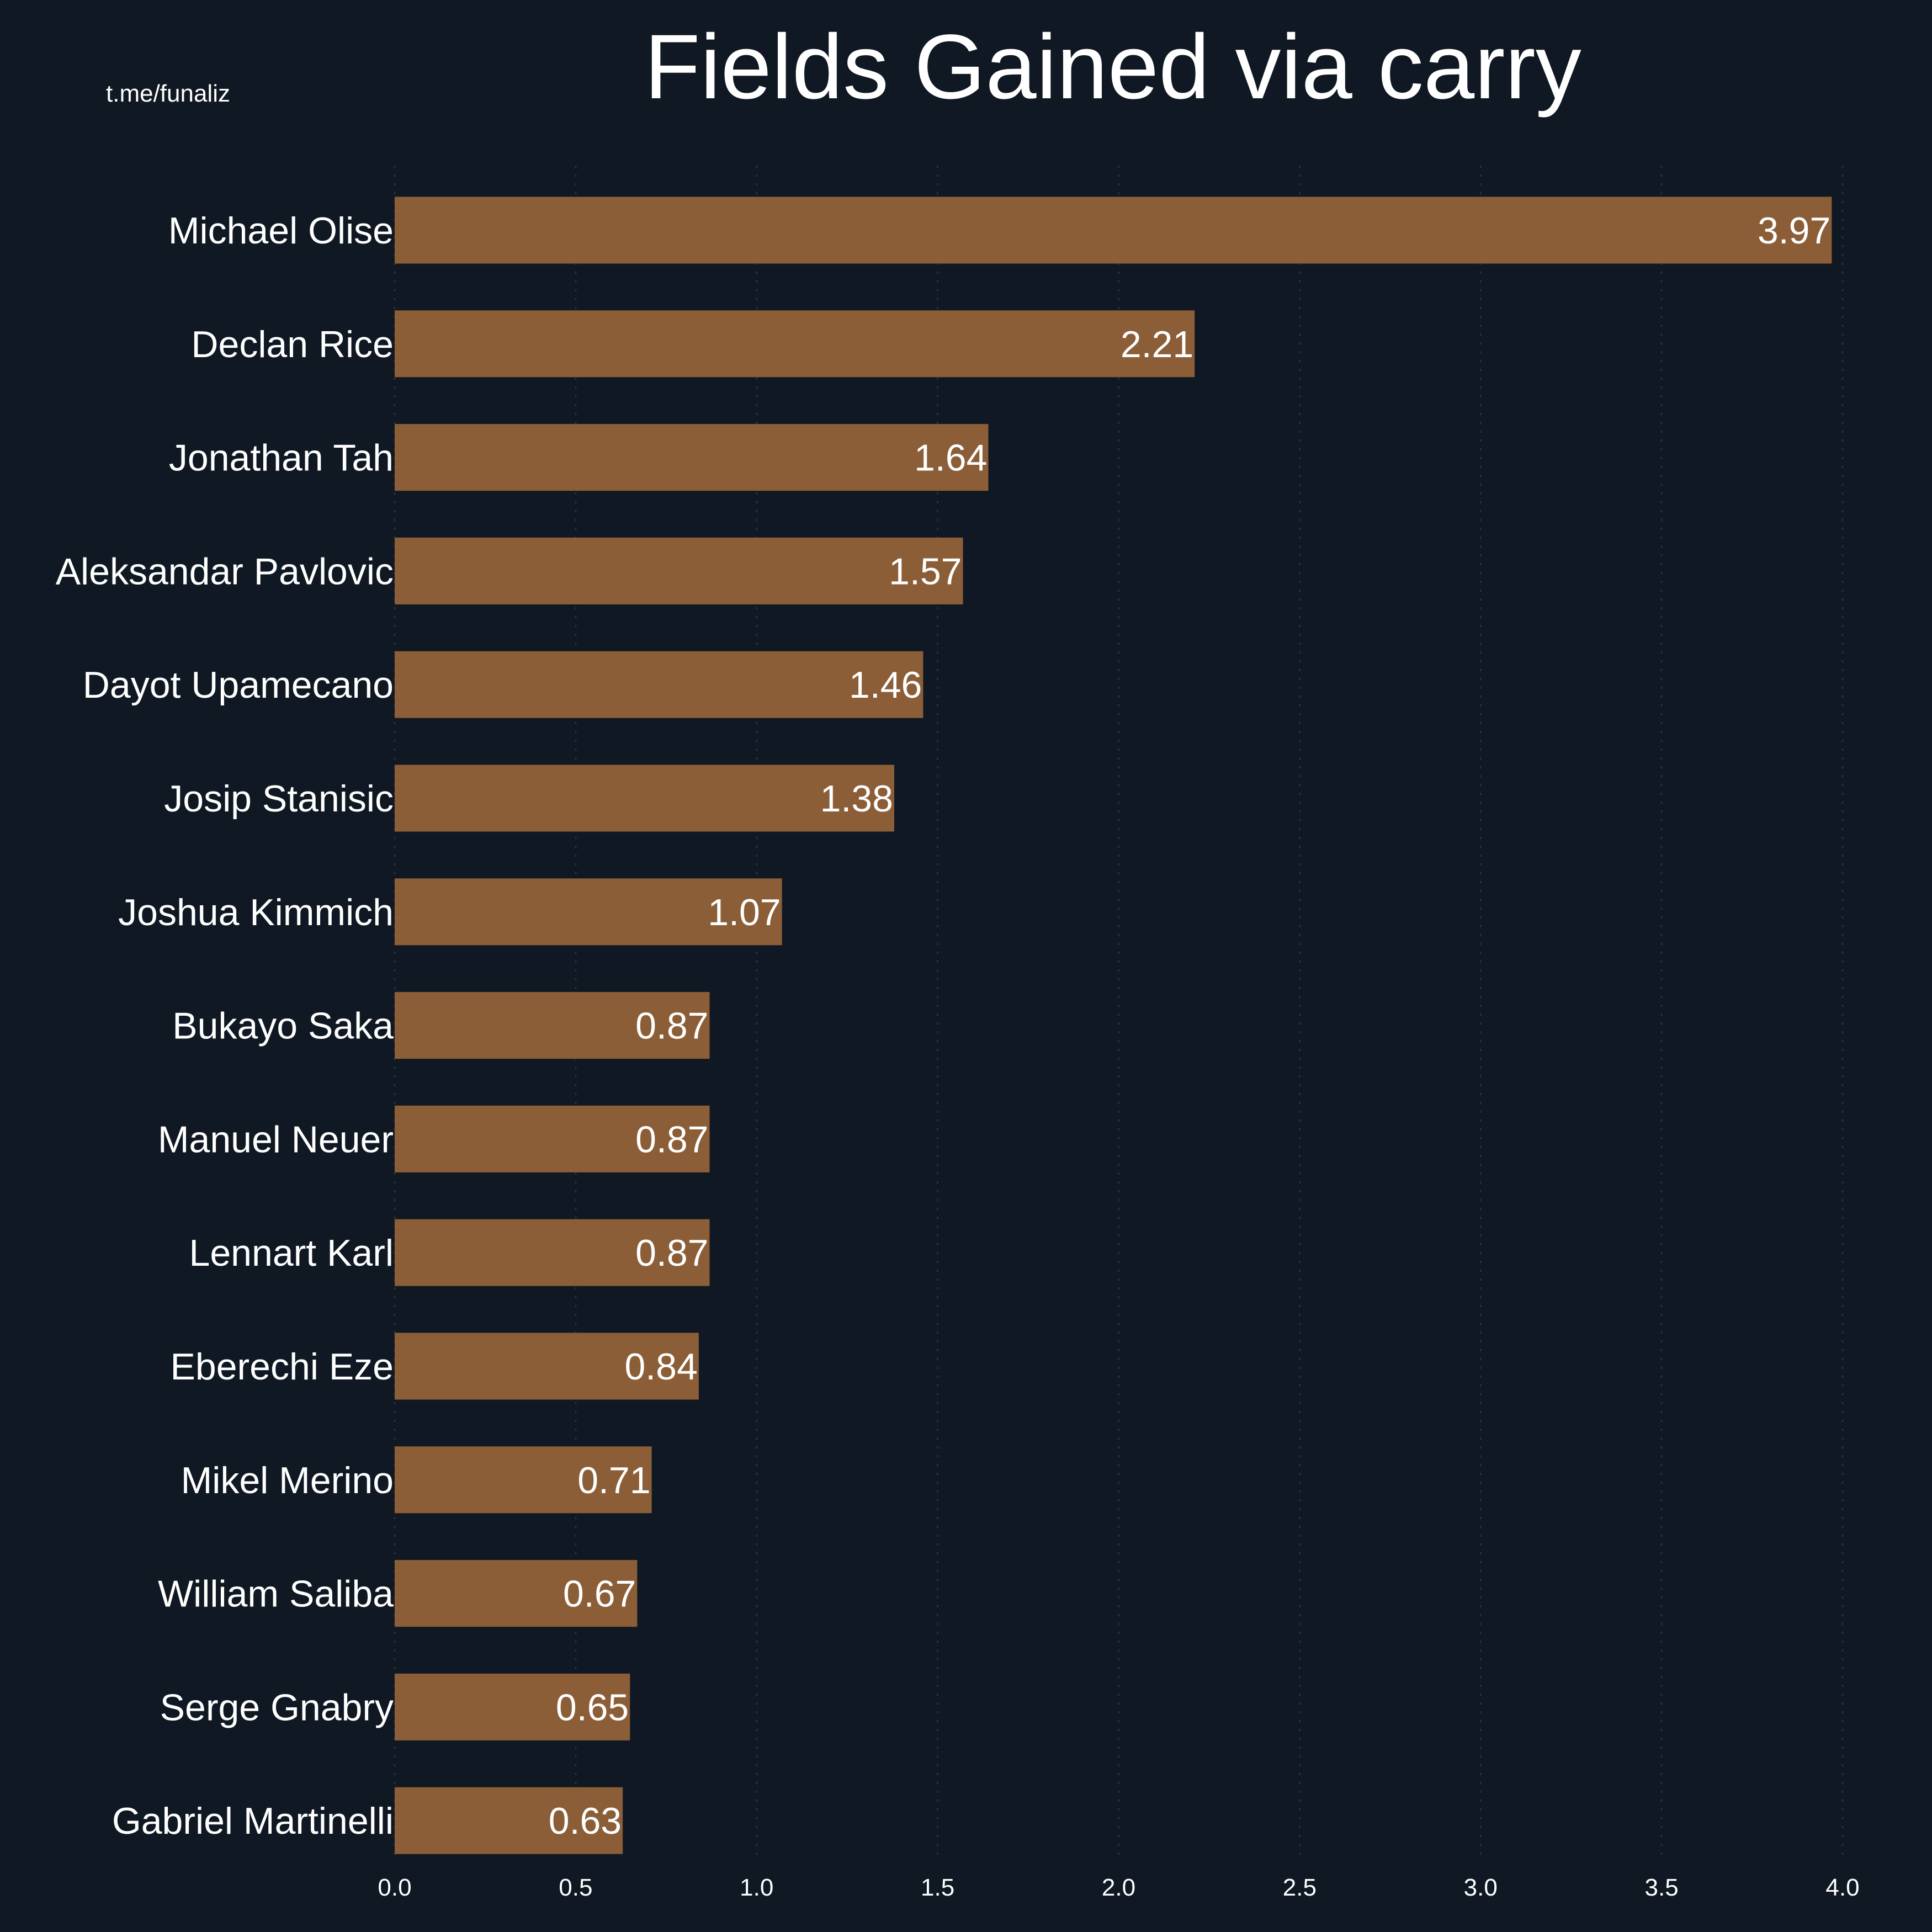 This screenshot has width=1932, height=1932. I want to click on category-label: Serge Gnabry, so click(277, 1707).